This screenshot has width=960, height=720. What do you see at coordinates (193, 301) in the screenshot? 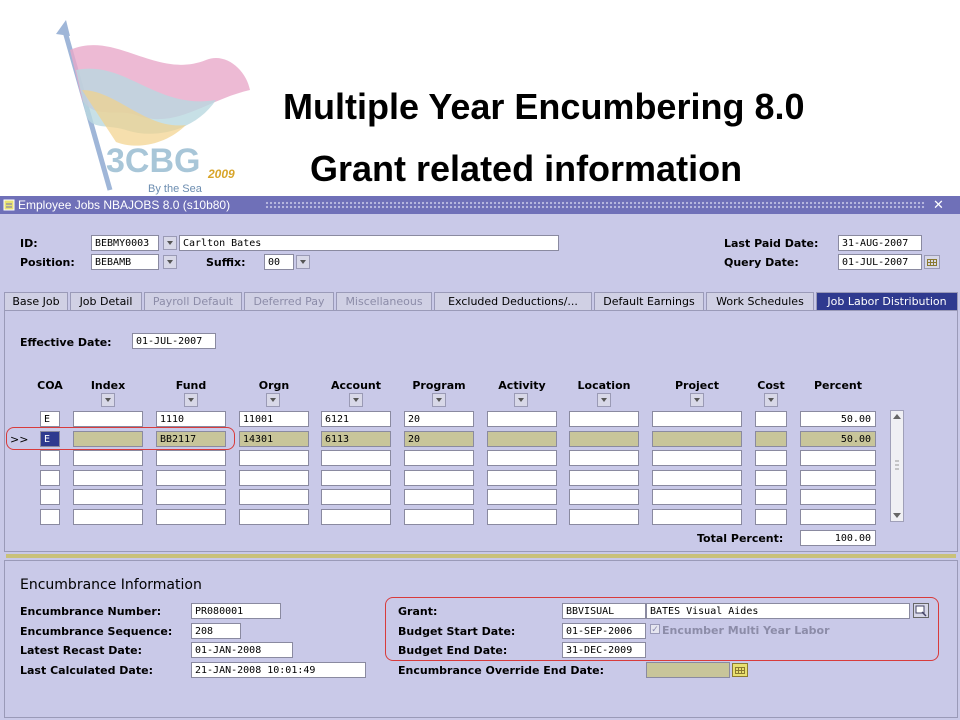
I see `tab-payroll-default: Payroll Default` at bounding box center [193, 301].